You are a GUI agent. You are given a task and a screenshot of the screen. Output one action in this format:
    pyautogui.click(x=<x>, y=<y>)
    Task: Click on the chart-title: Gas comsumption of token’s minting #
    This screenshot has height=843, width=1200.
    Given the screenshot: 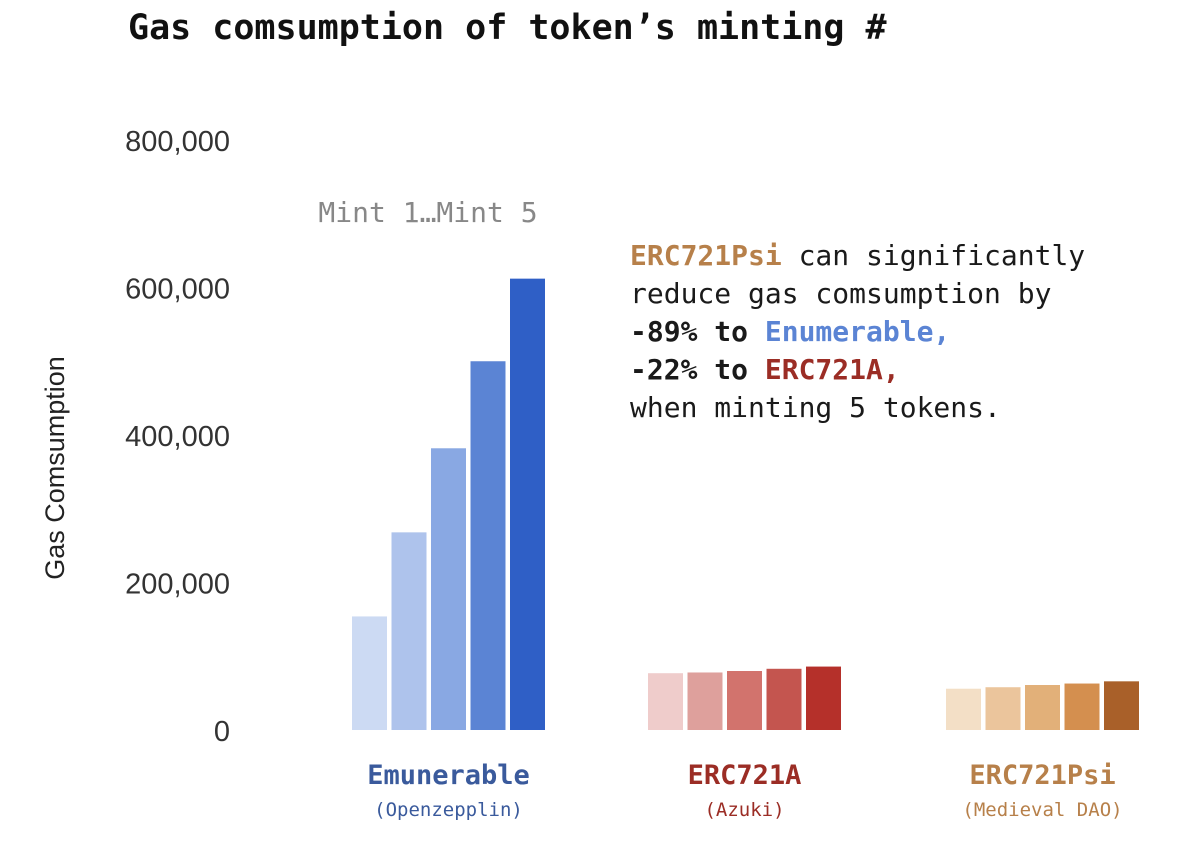 What is the action you would take?
    pyautogui.click(x=507, y=28)
    